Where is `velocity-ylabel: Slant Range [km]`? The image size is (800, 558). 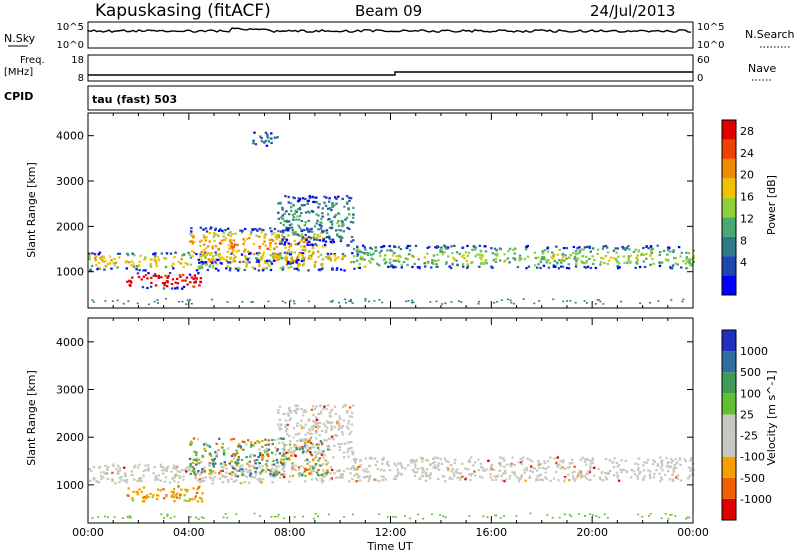
velocity-ylabel: Slant Range [km] is located at coordinates (31, 418).